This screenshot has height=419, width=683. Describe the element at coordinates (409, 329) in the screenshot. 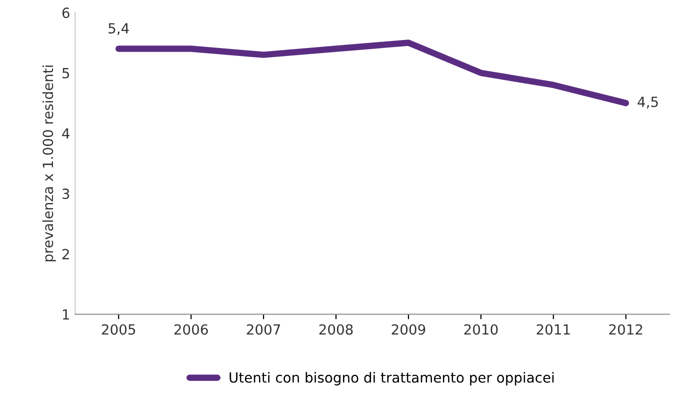

I see `x-tick-label: 2009` at that location.